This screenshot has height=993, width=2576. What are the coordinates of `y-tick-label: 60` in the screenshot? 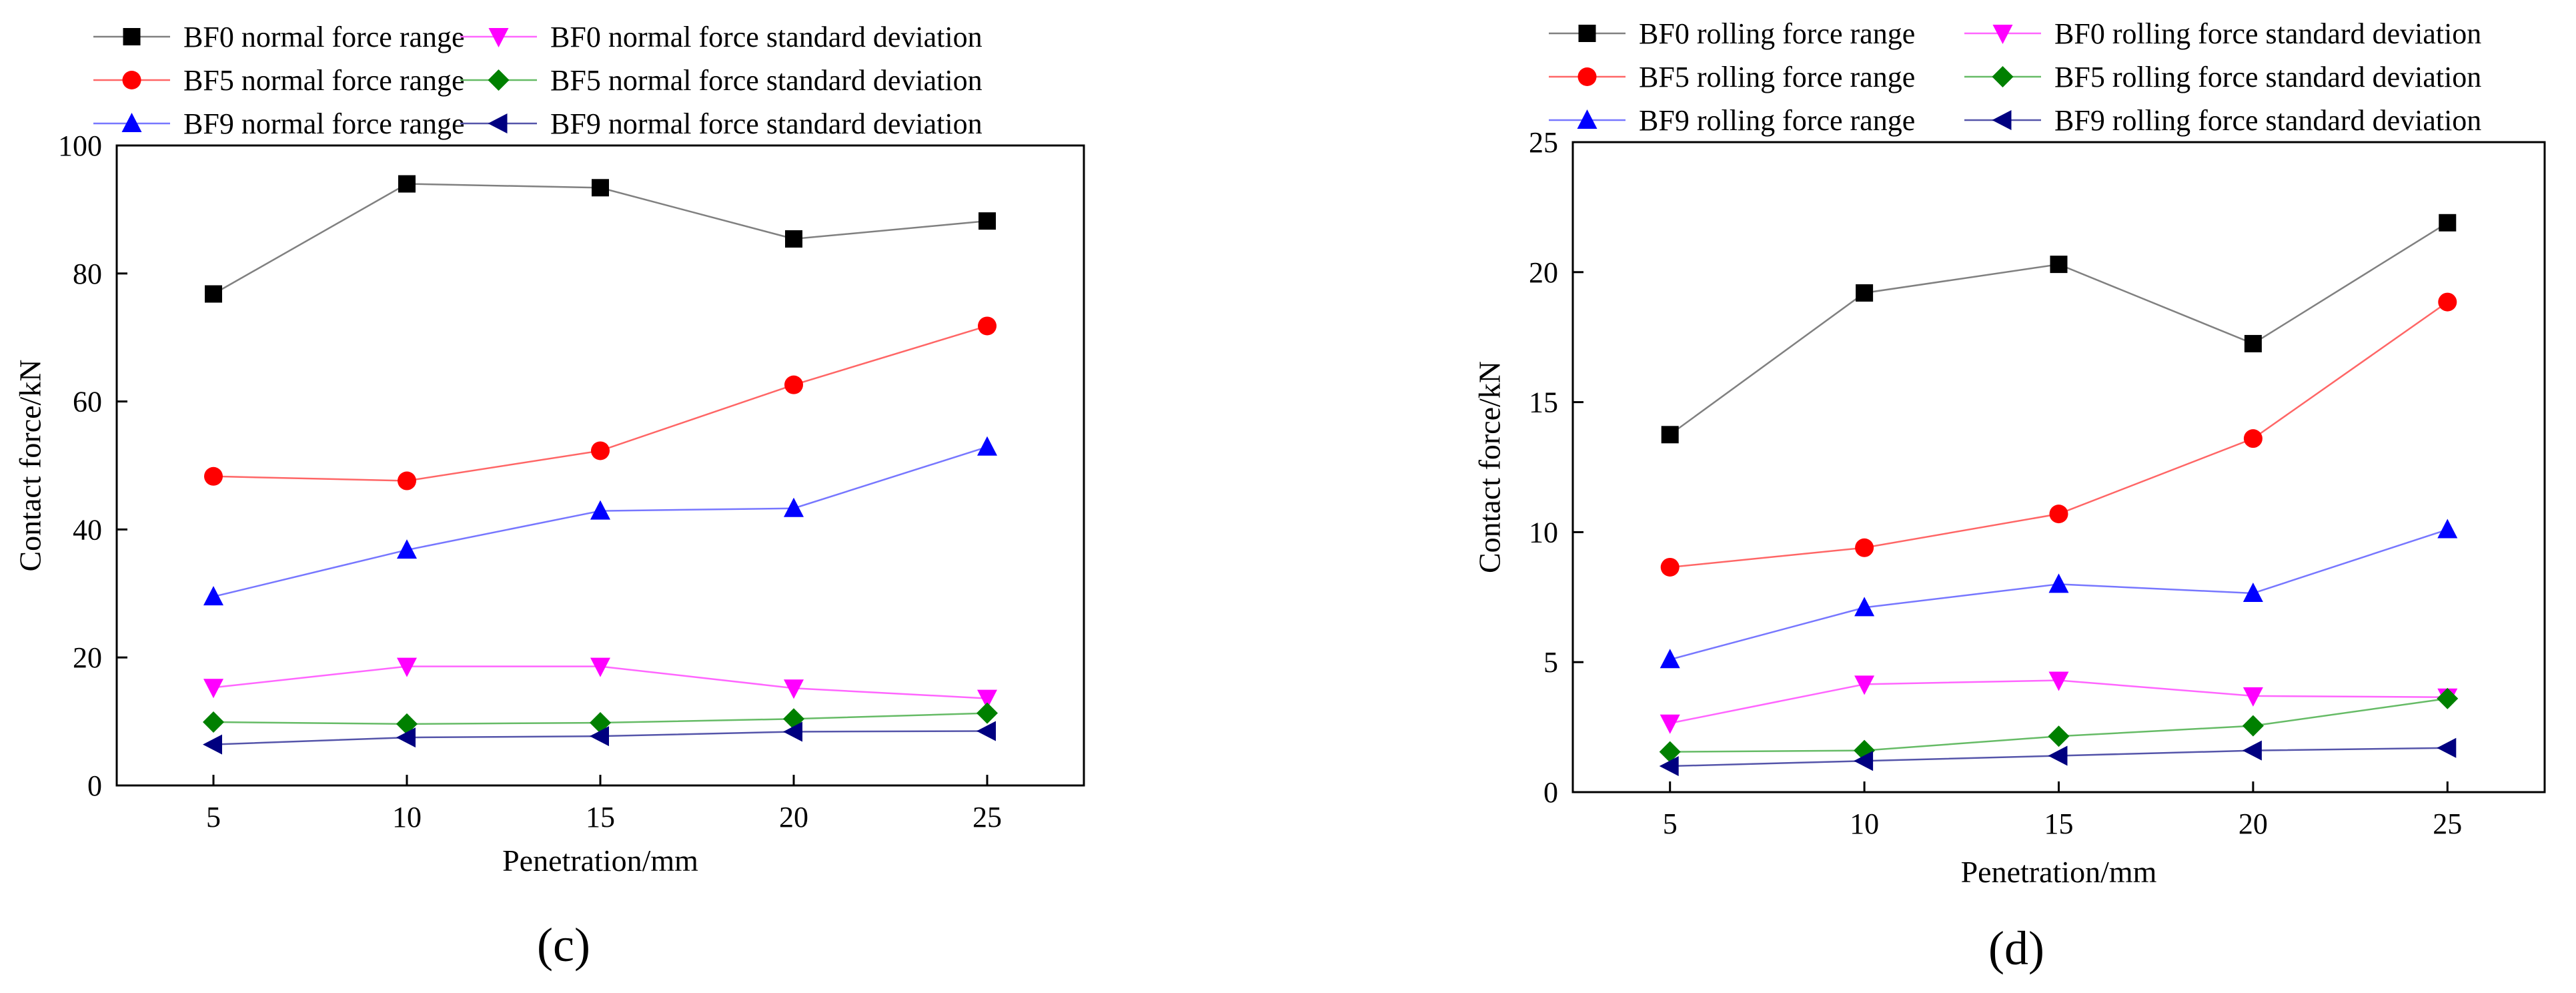 It's located at (88, 402).